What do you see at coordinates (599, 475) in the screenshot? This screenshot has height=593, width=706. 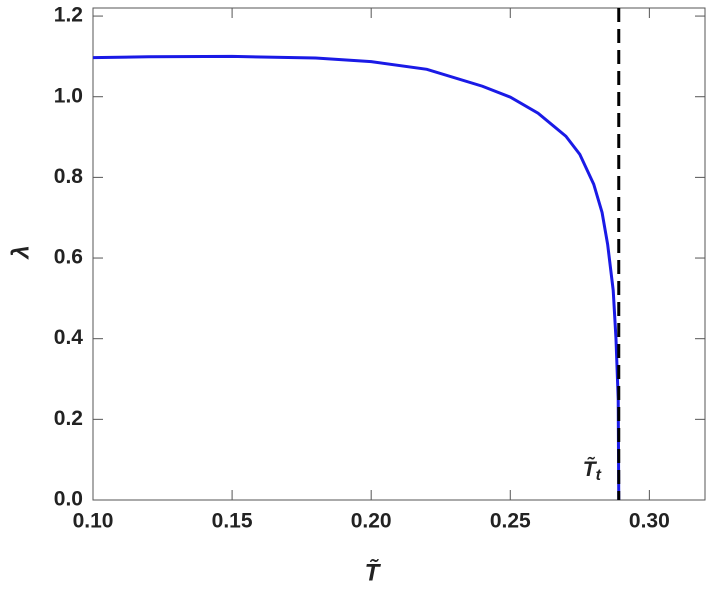 I see `threshold-label-sub: t` at bounding box center [599, 475].